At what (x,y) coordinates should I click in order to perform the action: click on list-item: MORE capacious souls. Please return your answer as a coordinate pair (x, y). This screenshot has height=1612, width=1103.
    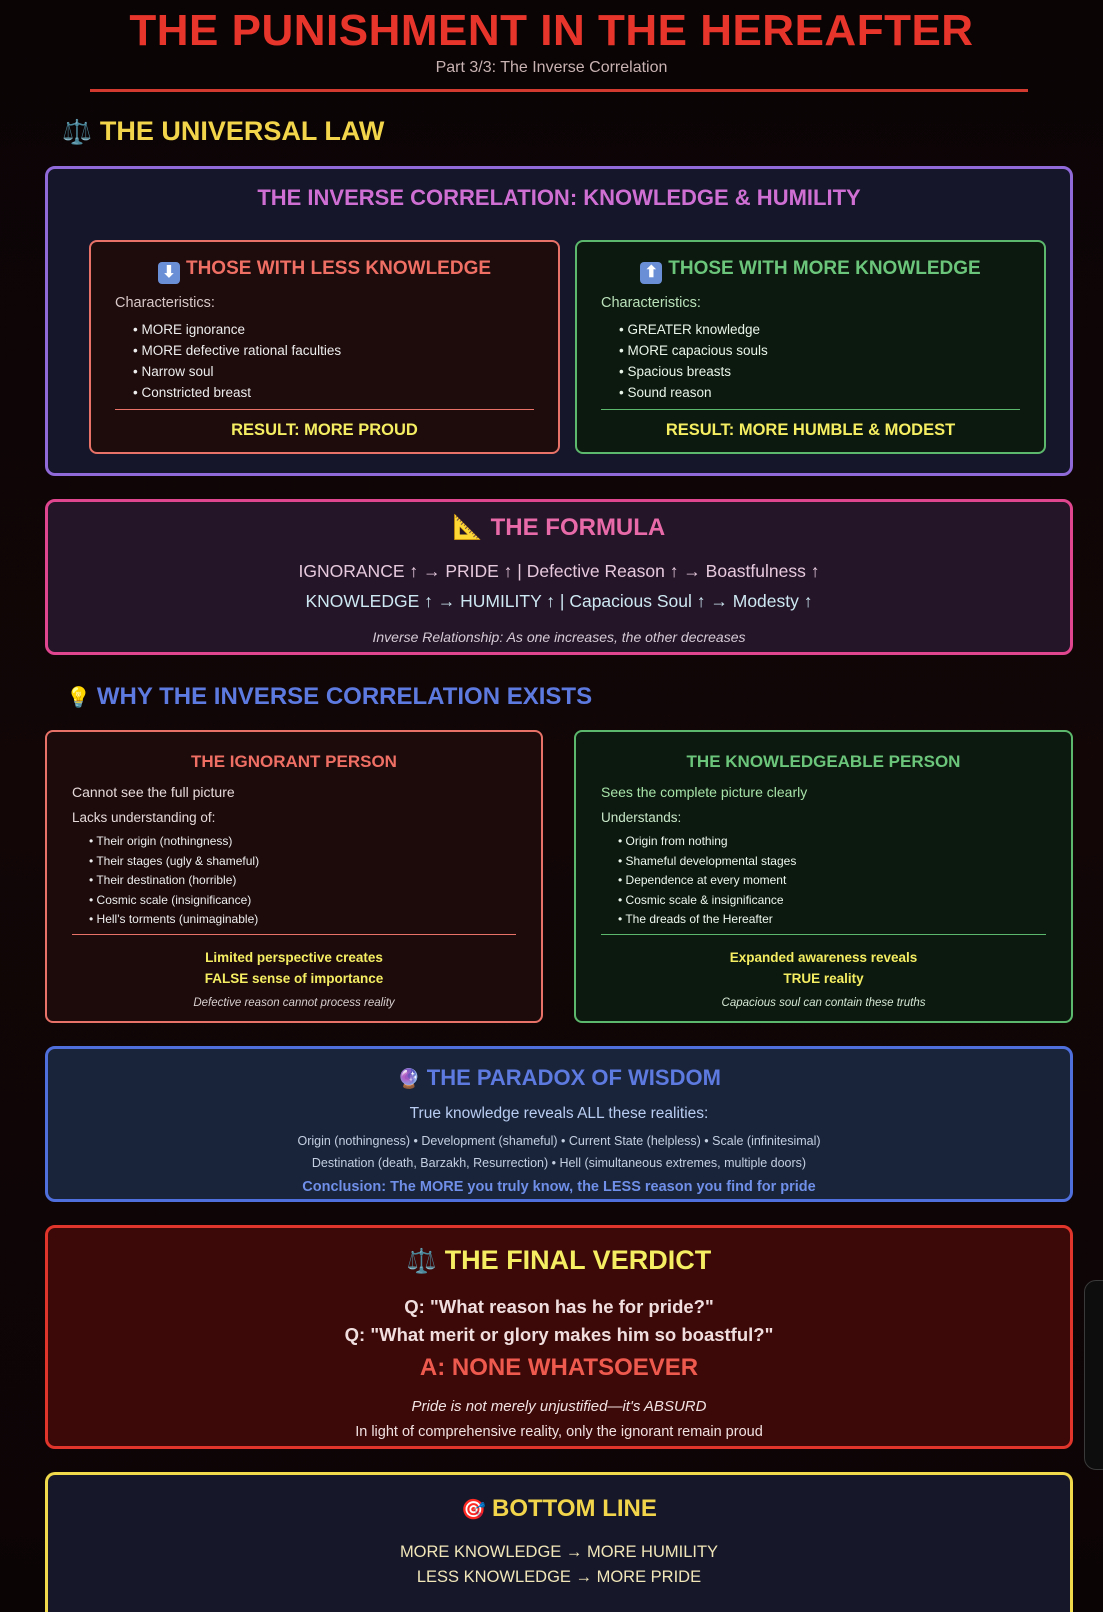
    Looking at the image, I should click on (693, 350).